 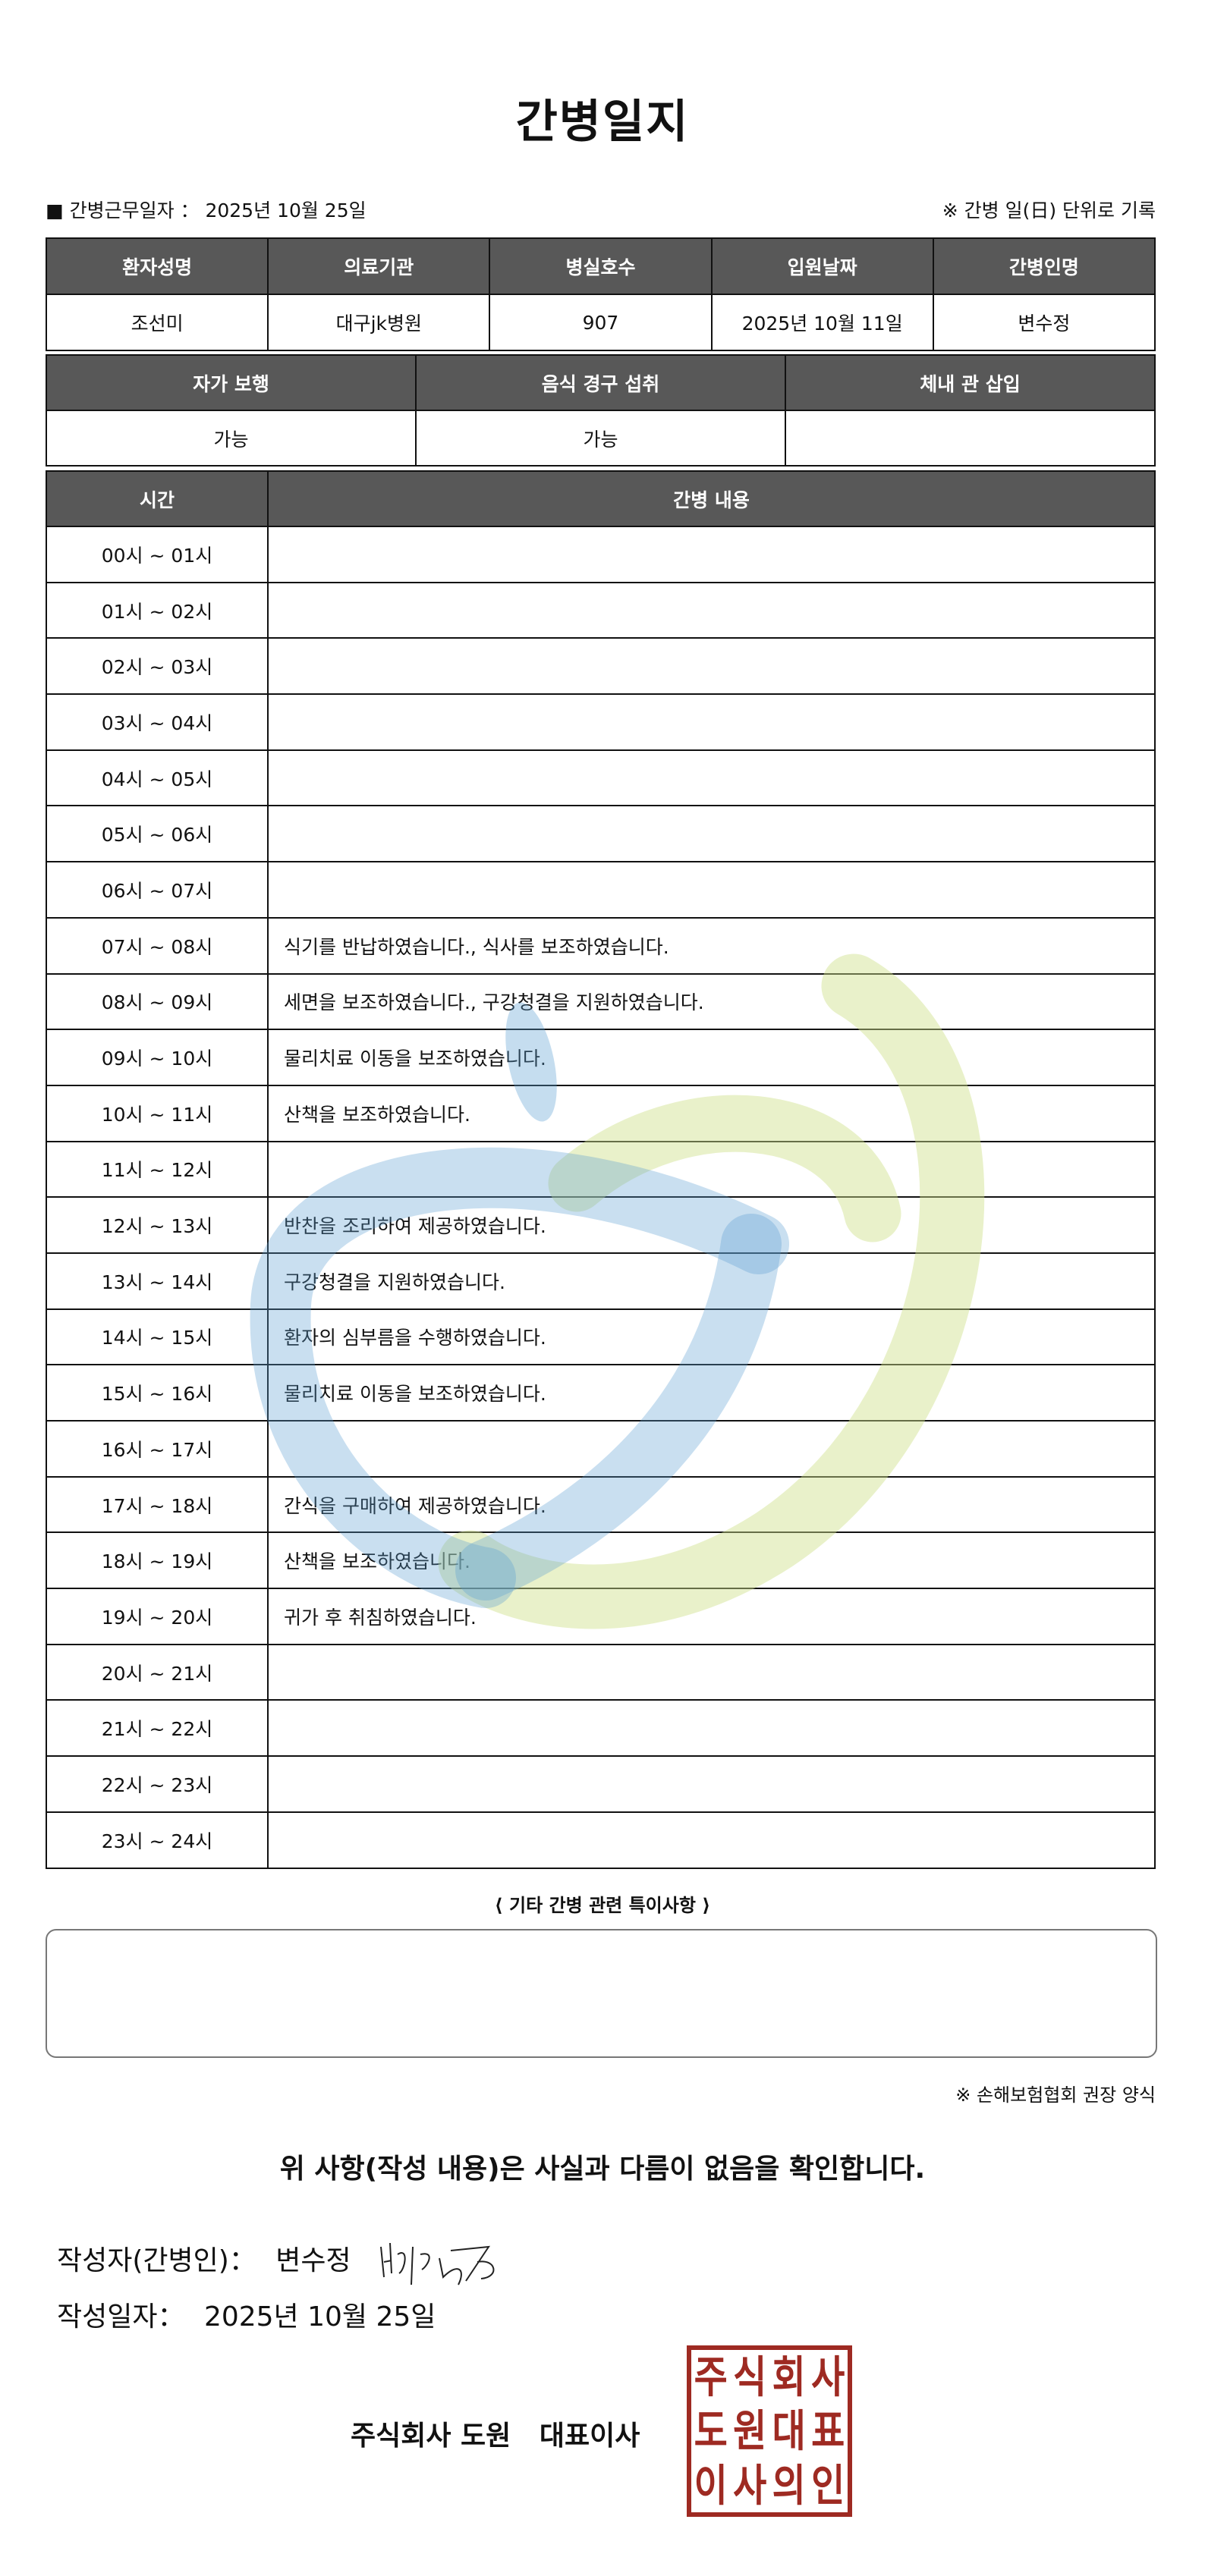 I want to click on log-time: 01시 ~ 02시, so click(x=157, y=610).